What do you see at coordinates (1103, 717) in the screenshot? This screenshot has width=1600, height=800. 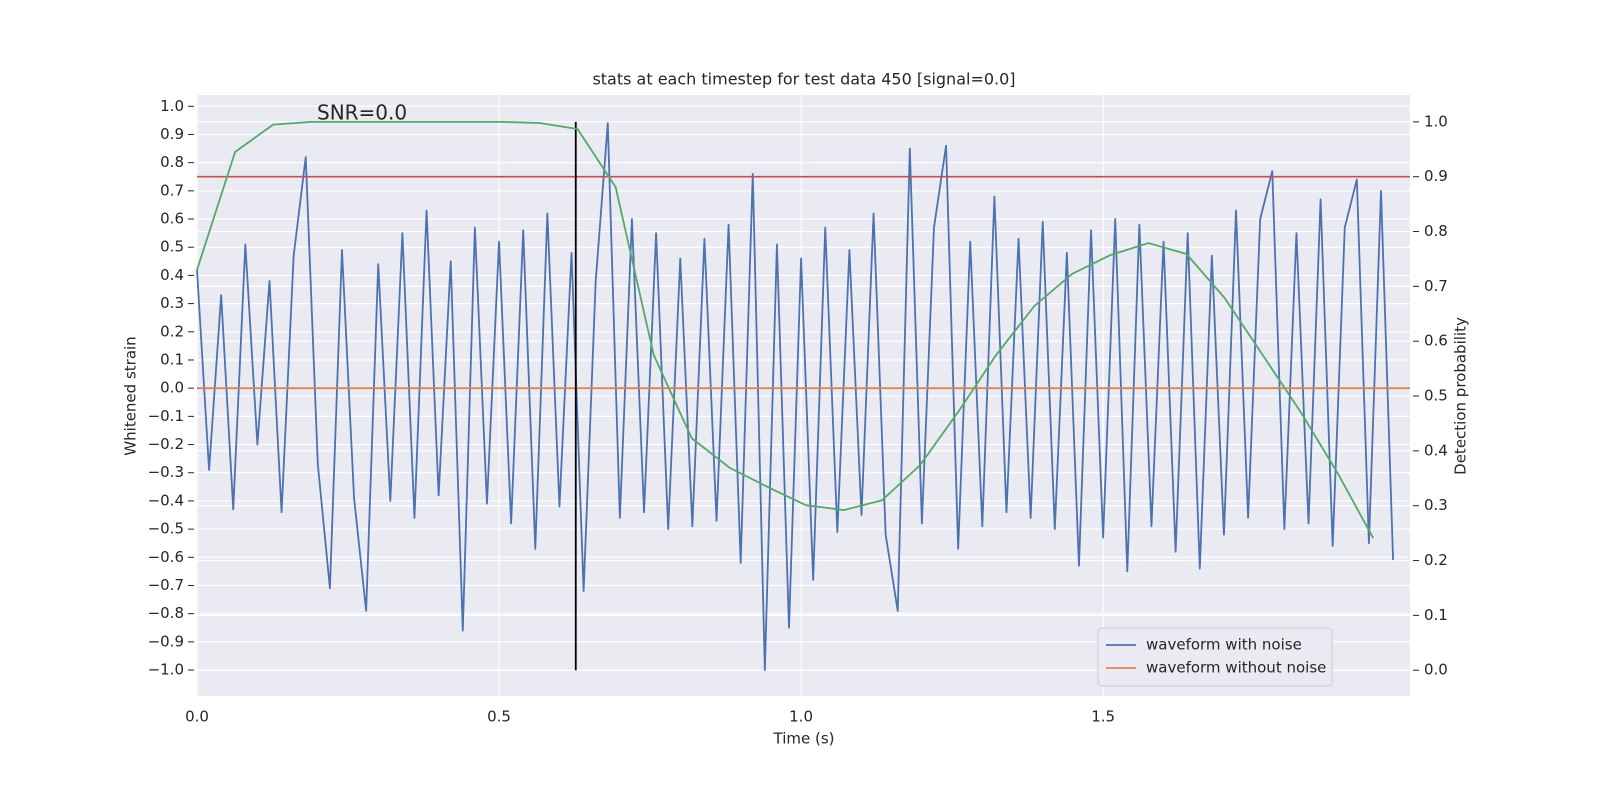 I see `x-tick-label: 1.5` at bounding box center [1103, 717].